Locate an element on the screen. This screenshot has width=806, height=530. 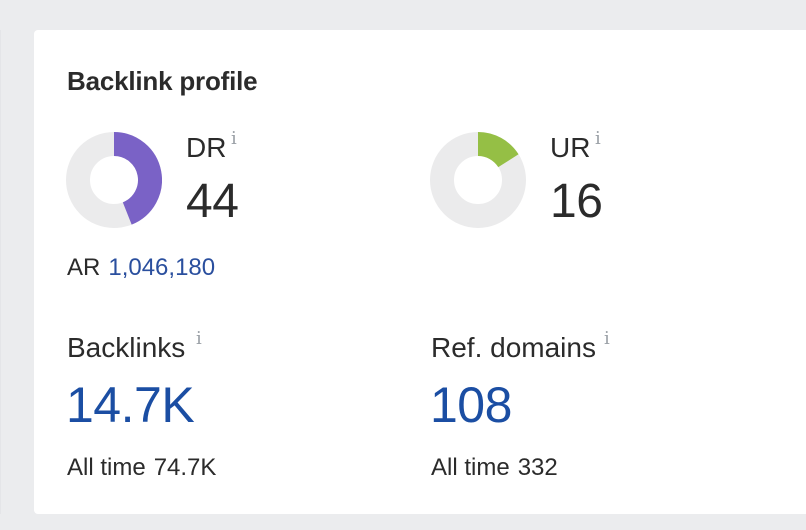
card-title: Backlink profile is located at coordinates (162, 81).